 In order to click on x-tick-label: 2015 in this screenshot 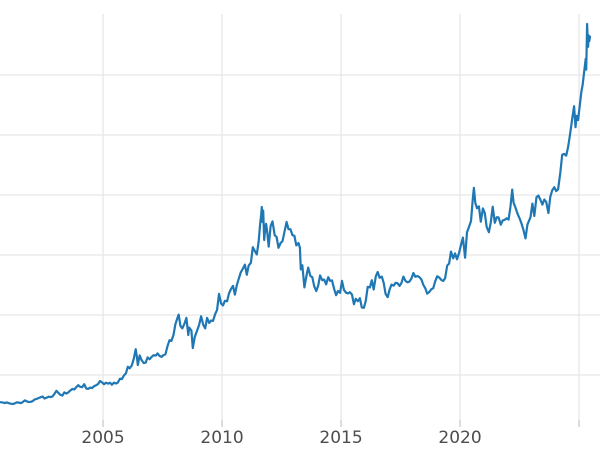, I will do `click(340, 438)`.